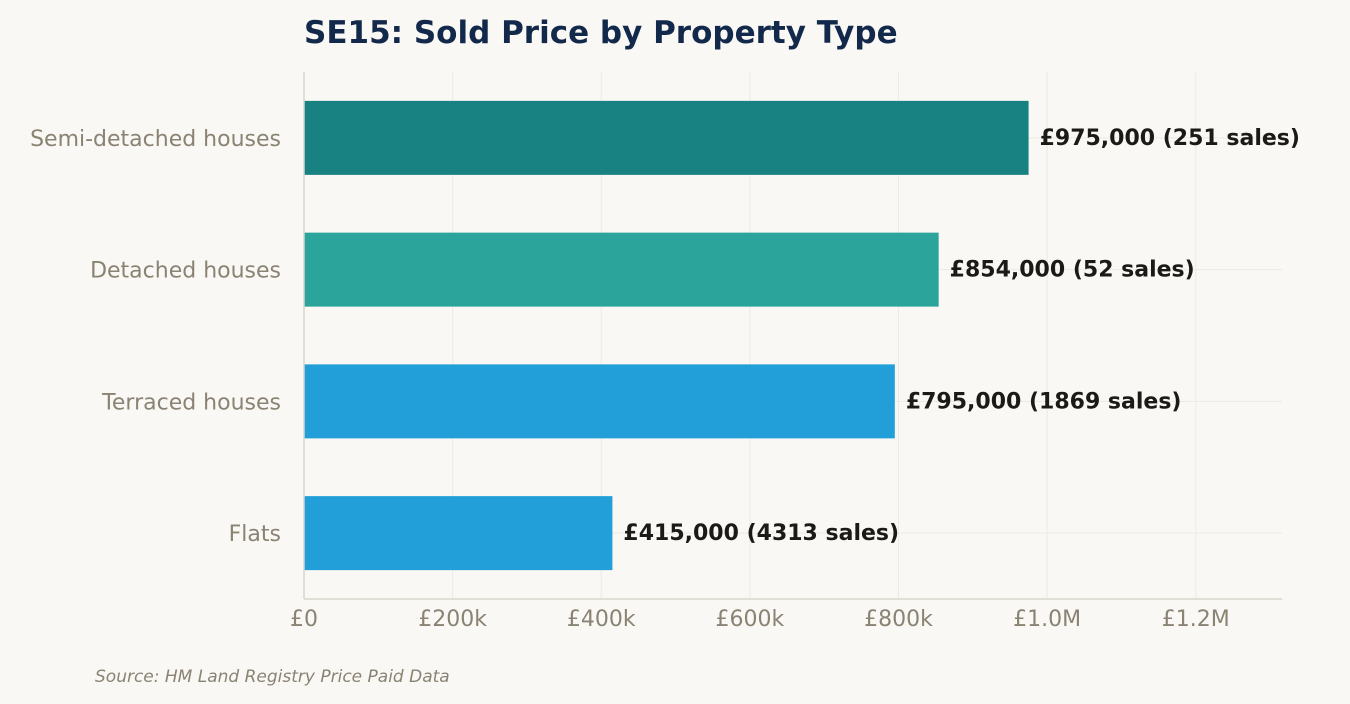 This screenshot has width=1350, height=704. What do you see at coordinates (750, 619) in the screenshot?
I see `x-tick-label: £600k` at bounding box center [750, 619].